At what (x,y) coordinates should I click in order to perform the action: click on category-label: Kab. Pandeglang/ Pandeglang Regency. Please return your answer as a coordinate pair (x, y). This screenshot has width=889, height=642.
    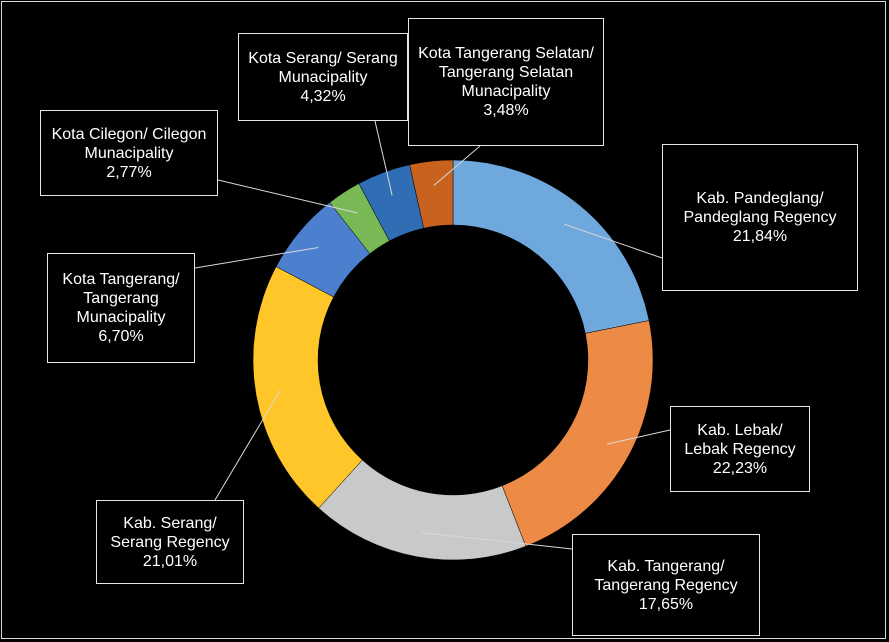
    Looking at the image, I should click on (760, 208).